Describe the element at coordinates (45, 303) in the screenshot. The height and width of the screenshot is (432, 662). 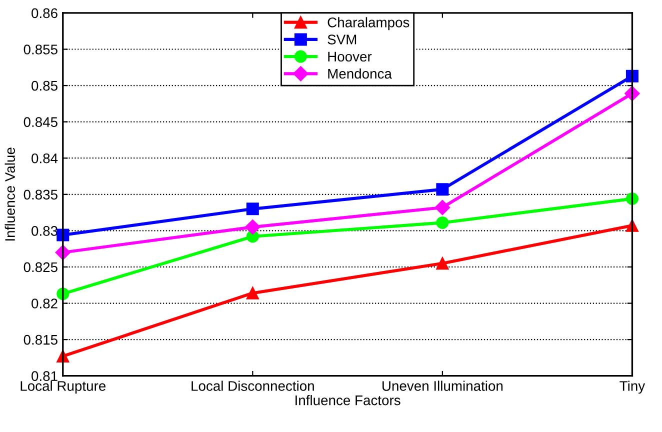
I see `y-tick-label: 0.82` at that location.